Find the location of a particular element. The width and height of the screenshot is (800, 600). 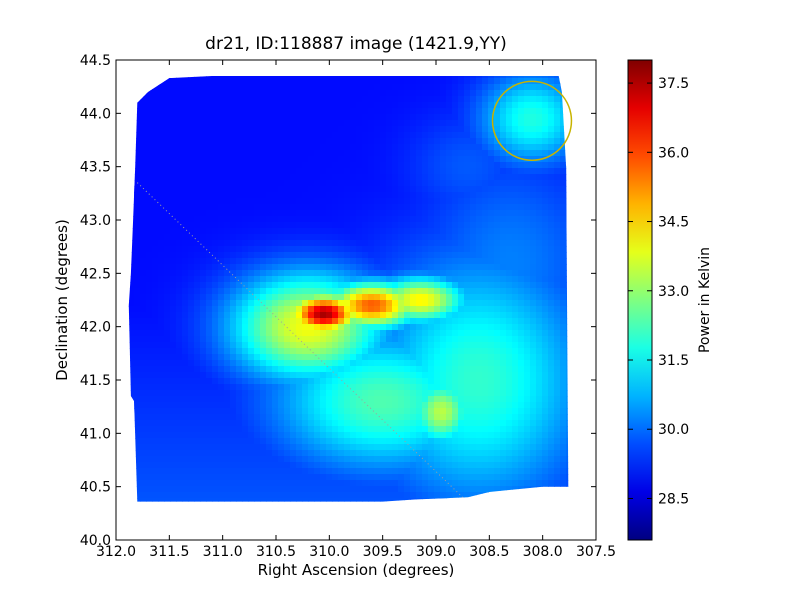

y-axis-label: Declination (degrees) is located at coordinates (62, 300).